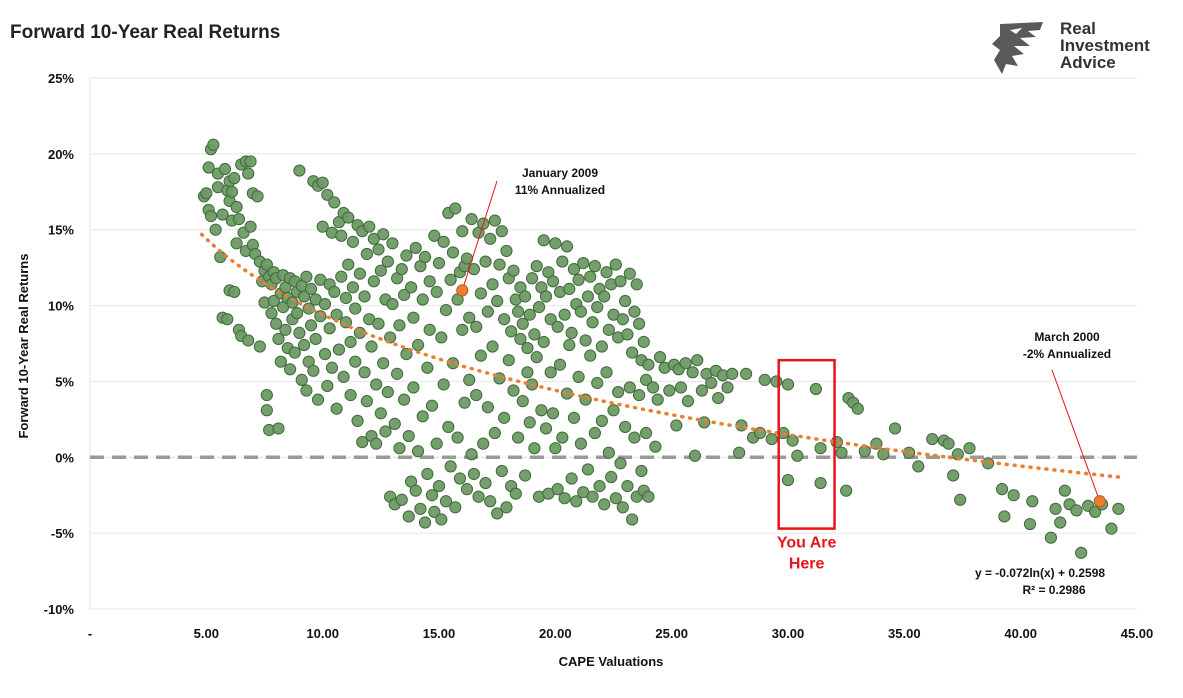 This screenshot has height=698, width=1183. I want to click on x-tick-label: 30.00, so click(788, 633).